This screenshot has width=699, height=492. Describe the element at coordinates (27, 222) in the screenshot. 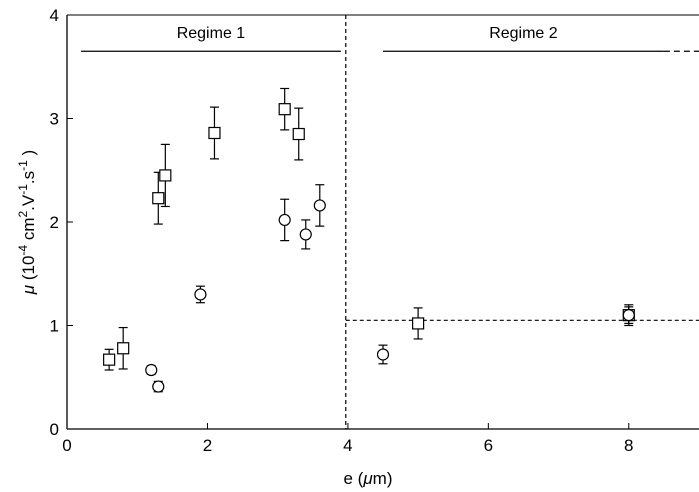

I see `y-axis-label: μ (10-4 cm2.V-1.s-1 )` at that location.